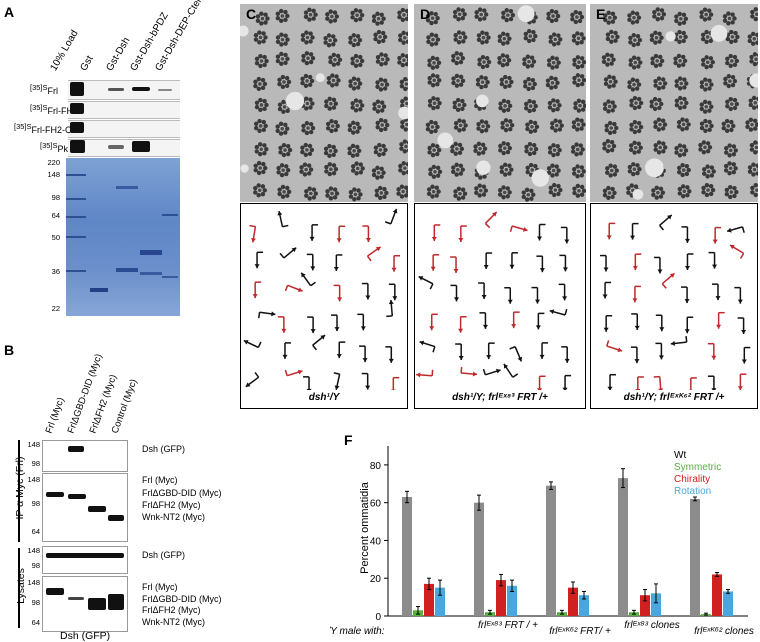 The width and height of the screenshot is (760, 642). Describe the element at coordinates (508, 625) in the screenshot. I see `x-tick-label: frlᴱˣ⁸³ FRT / +` at that location.